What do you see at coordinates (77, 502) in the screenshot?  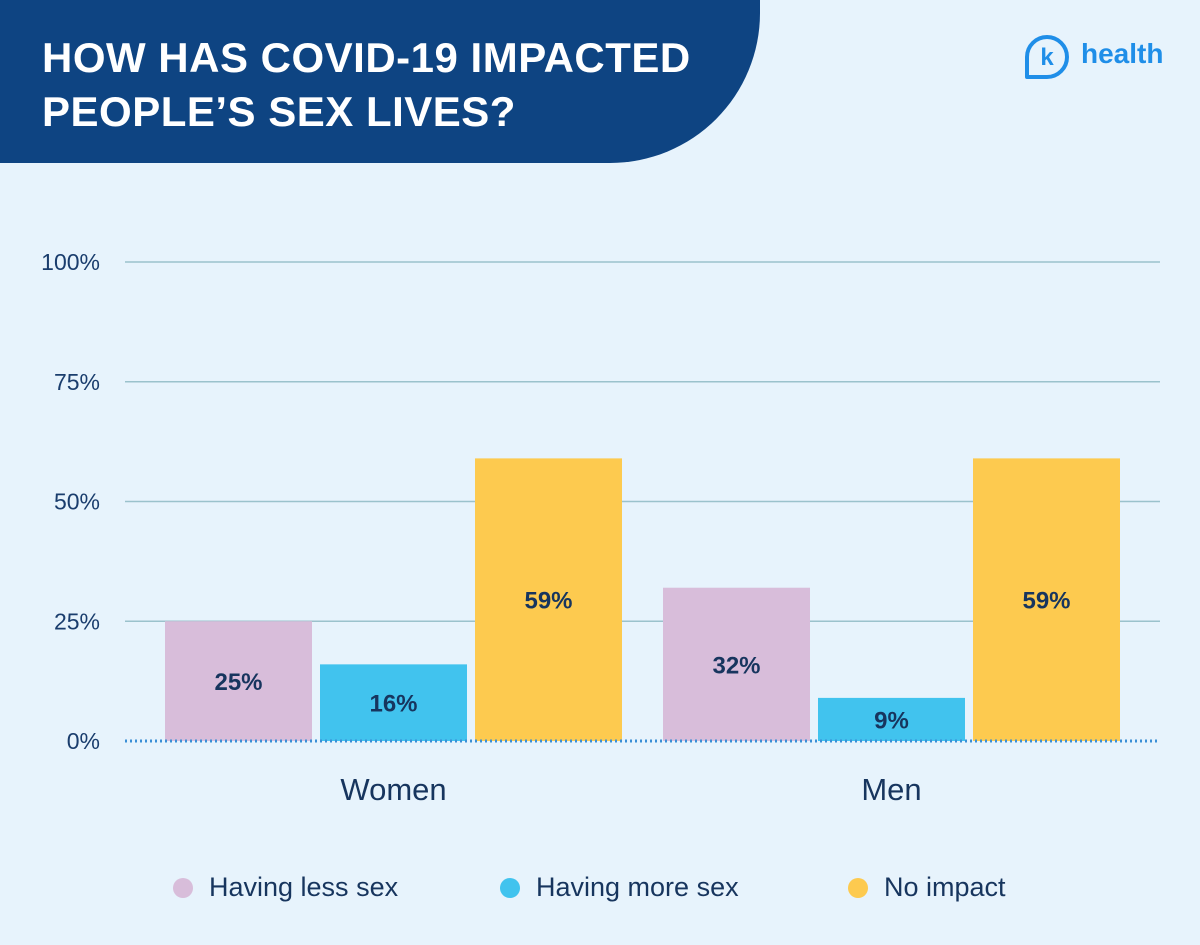 I see `y-tick-label: 50%` at bounding box center [77, 502].